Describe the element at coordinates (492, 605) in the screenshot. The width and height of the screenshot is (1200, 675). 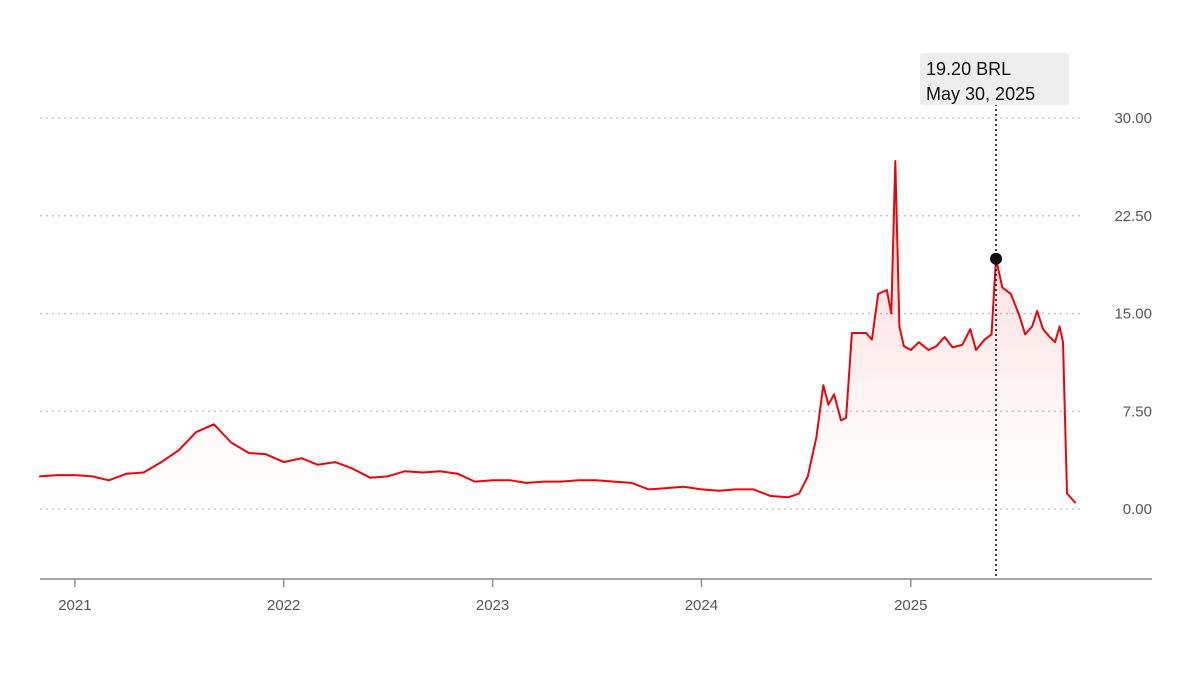
I see `x-tick-label: 2023` at that location.